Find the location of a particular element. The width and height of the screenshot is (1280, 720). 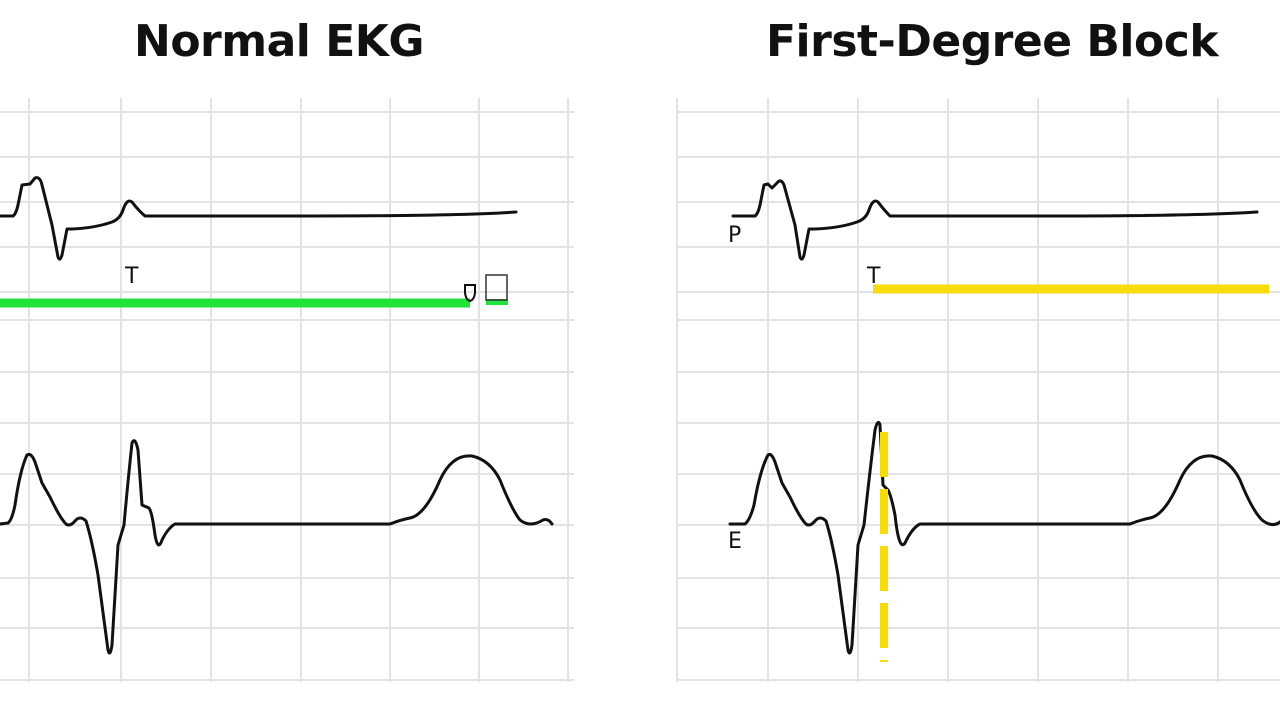

t-wave-label-right: T is located at coordinates (873, 276).